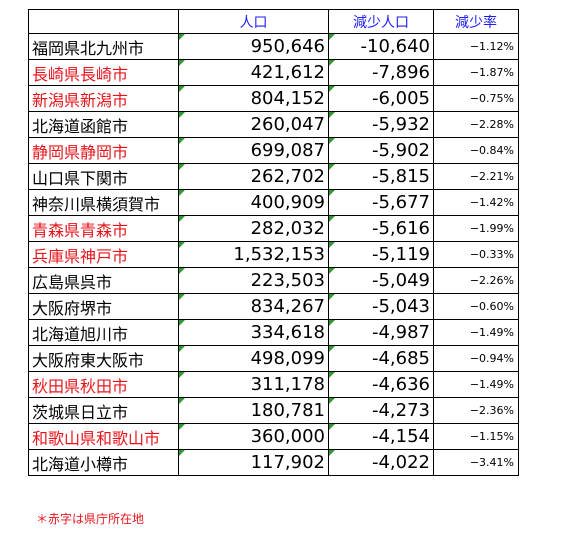  What do you see at coordinates (476, 98) in the screenshot?
I see `rate-cell: −0.75%` at bounding box center [476, 98].